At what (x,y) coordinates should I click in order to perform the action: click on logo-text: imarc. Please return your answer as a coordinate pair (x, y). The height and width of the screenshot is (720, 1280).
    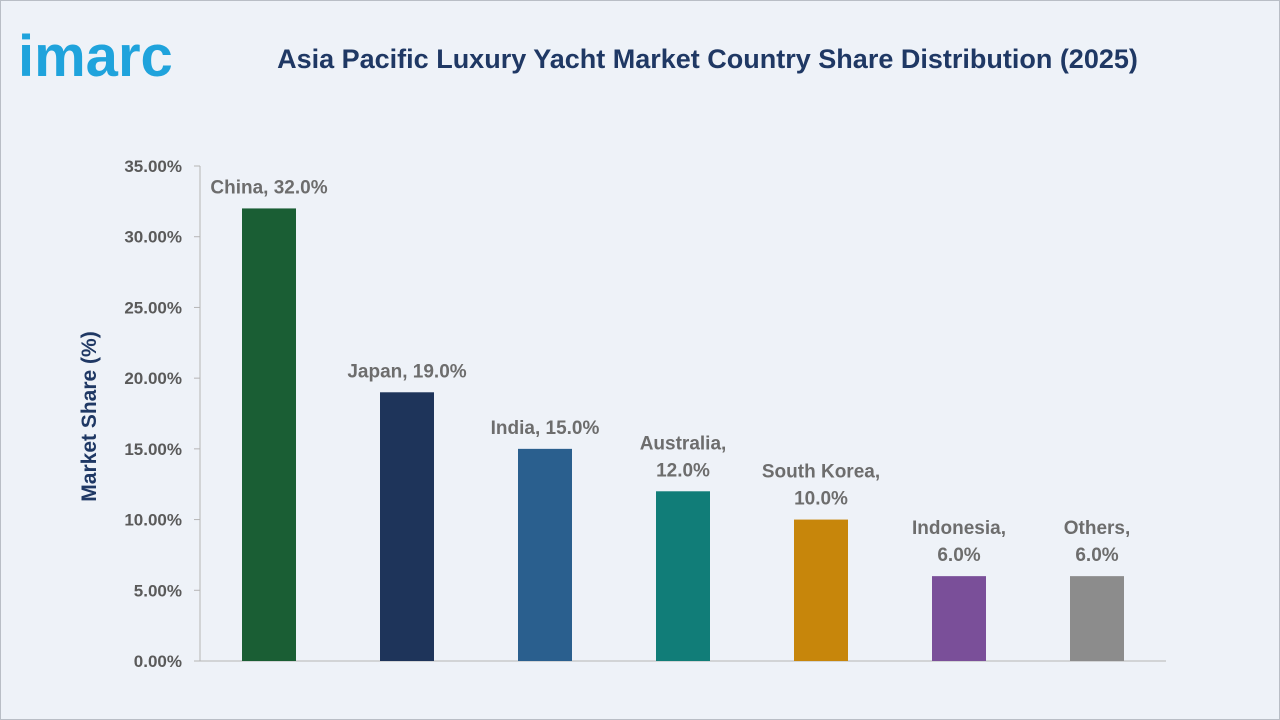
    Looking at the image, I should click on (95, 56).